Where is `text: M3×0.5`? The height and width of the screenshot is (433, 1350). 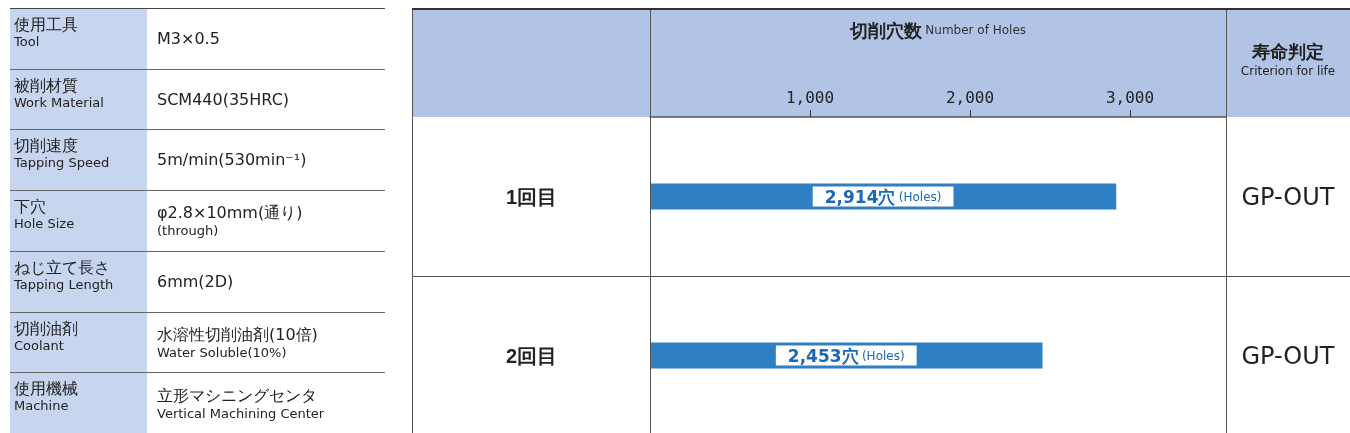
text: M3×0.5 is located at coordinates (189, 38).